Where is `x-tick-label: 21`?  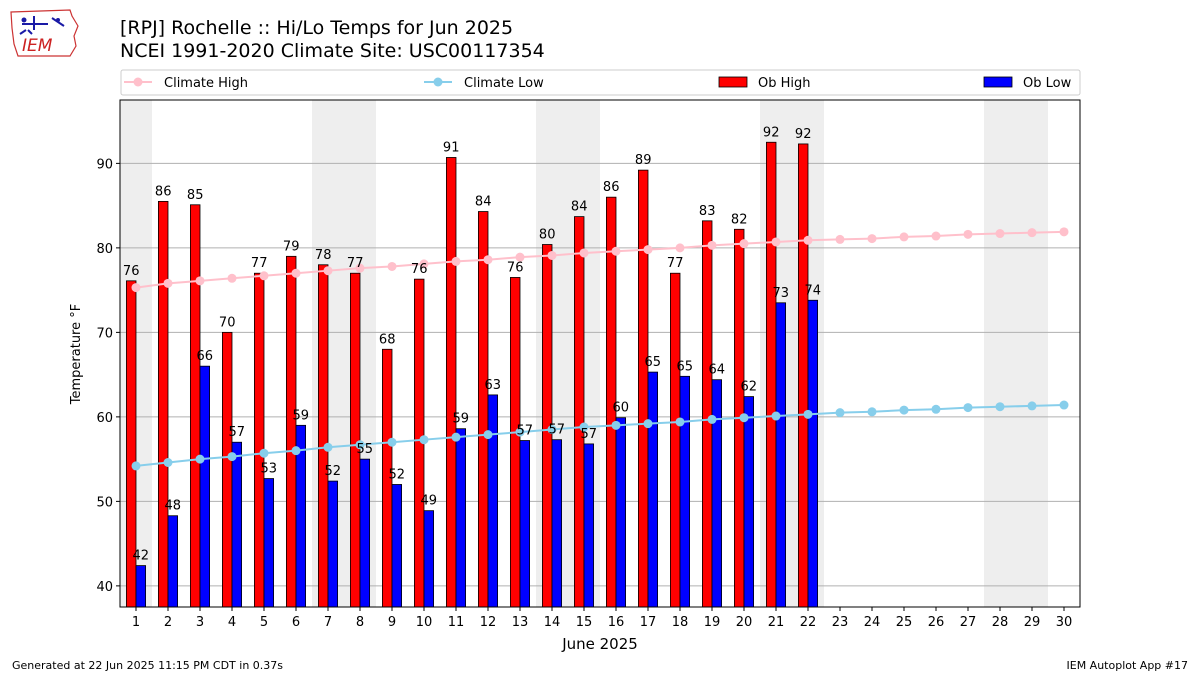
x-tick-label: 21 is located at coordinates (776, 622).